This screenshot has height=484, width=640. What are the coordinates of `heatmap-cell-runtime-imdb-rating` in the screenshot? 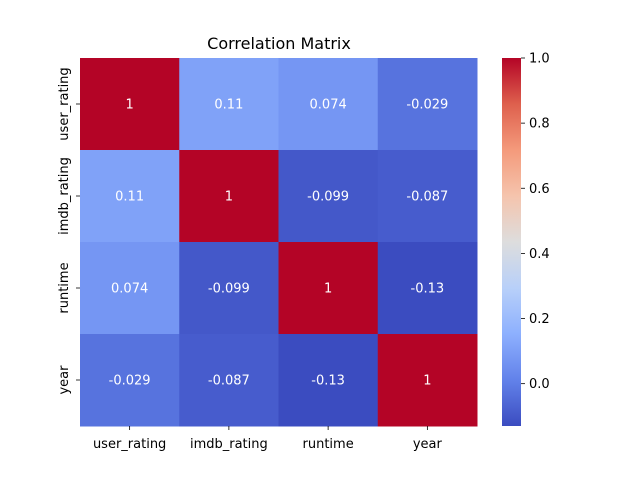 It's located at (229, 288).